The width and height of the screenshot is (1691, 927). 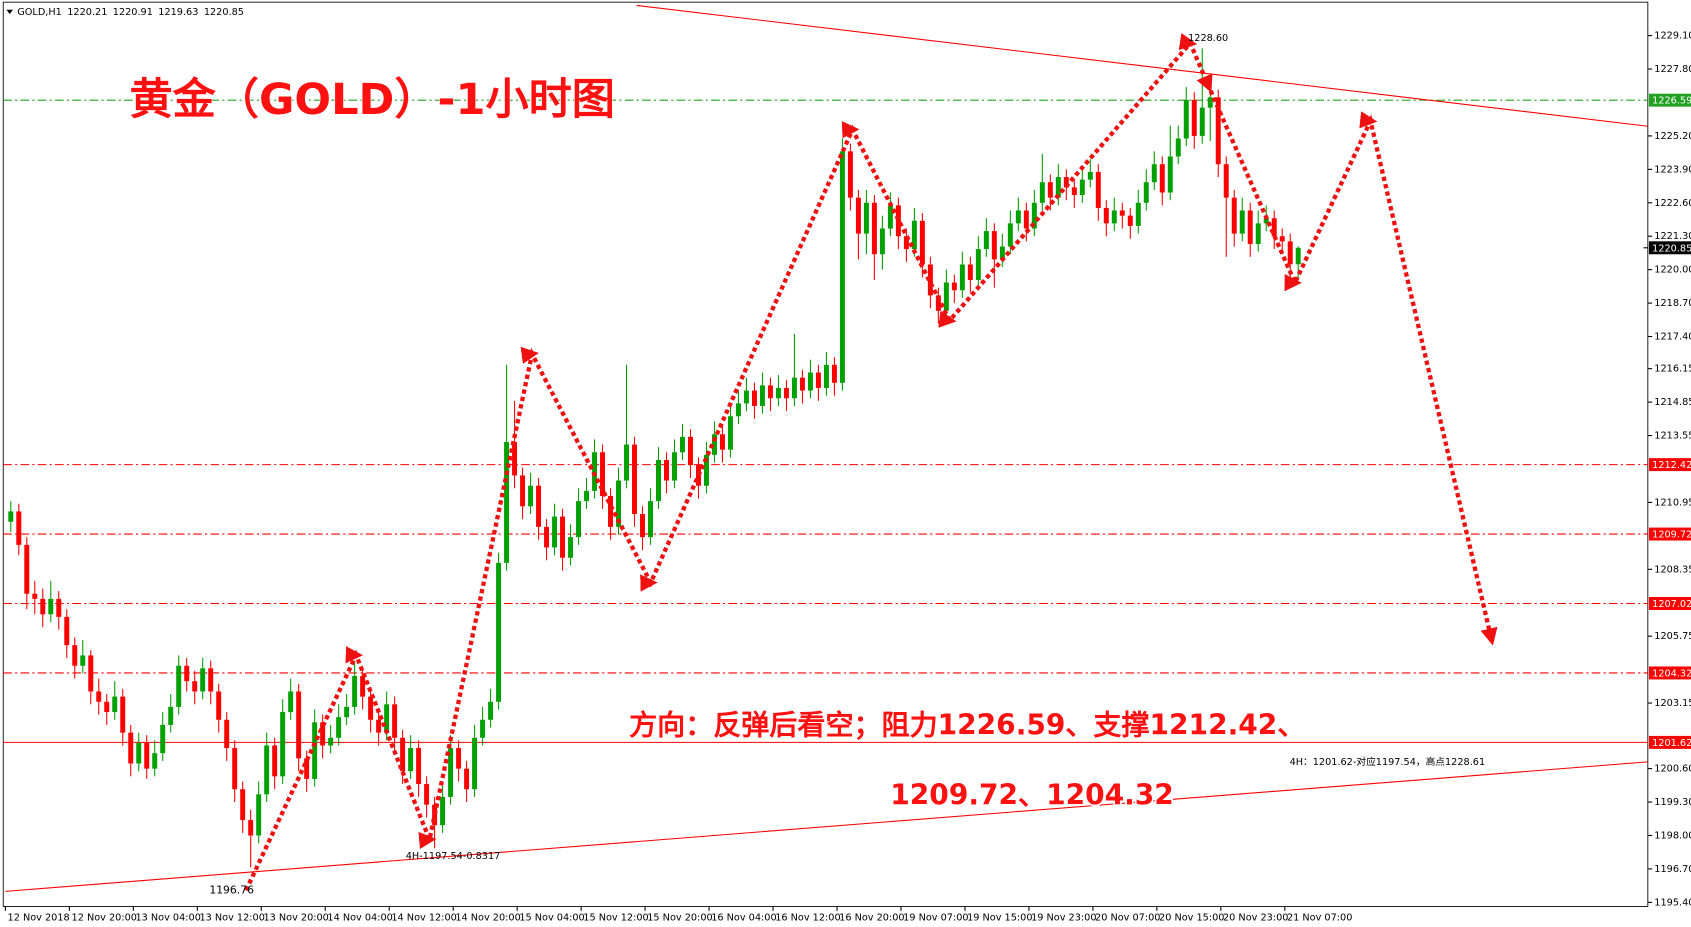 I want to click on chart-title: 黄金（GOLD）-1小时图, so click(x=371, y=100).